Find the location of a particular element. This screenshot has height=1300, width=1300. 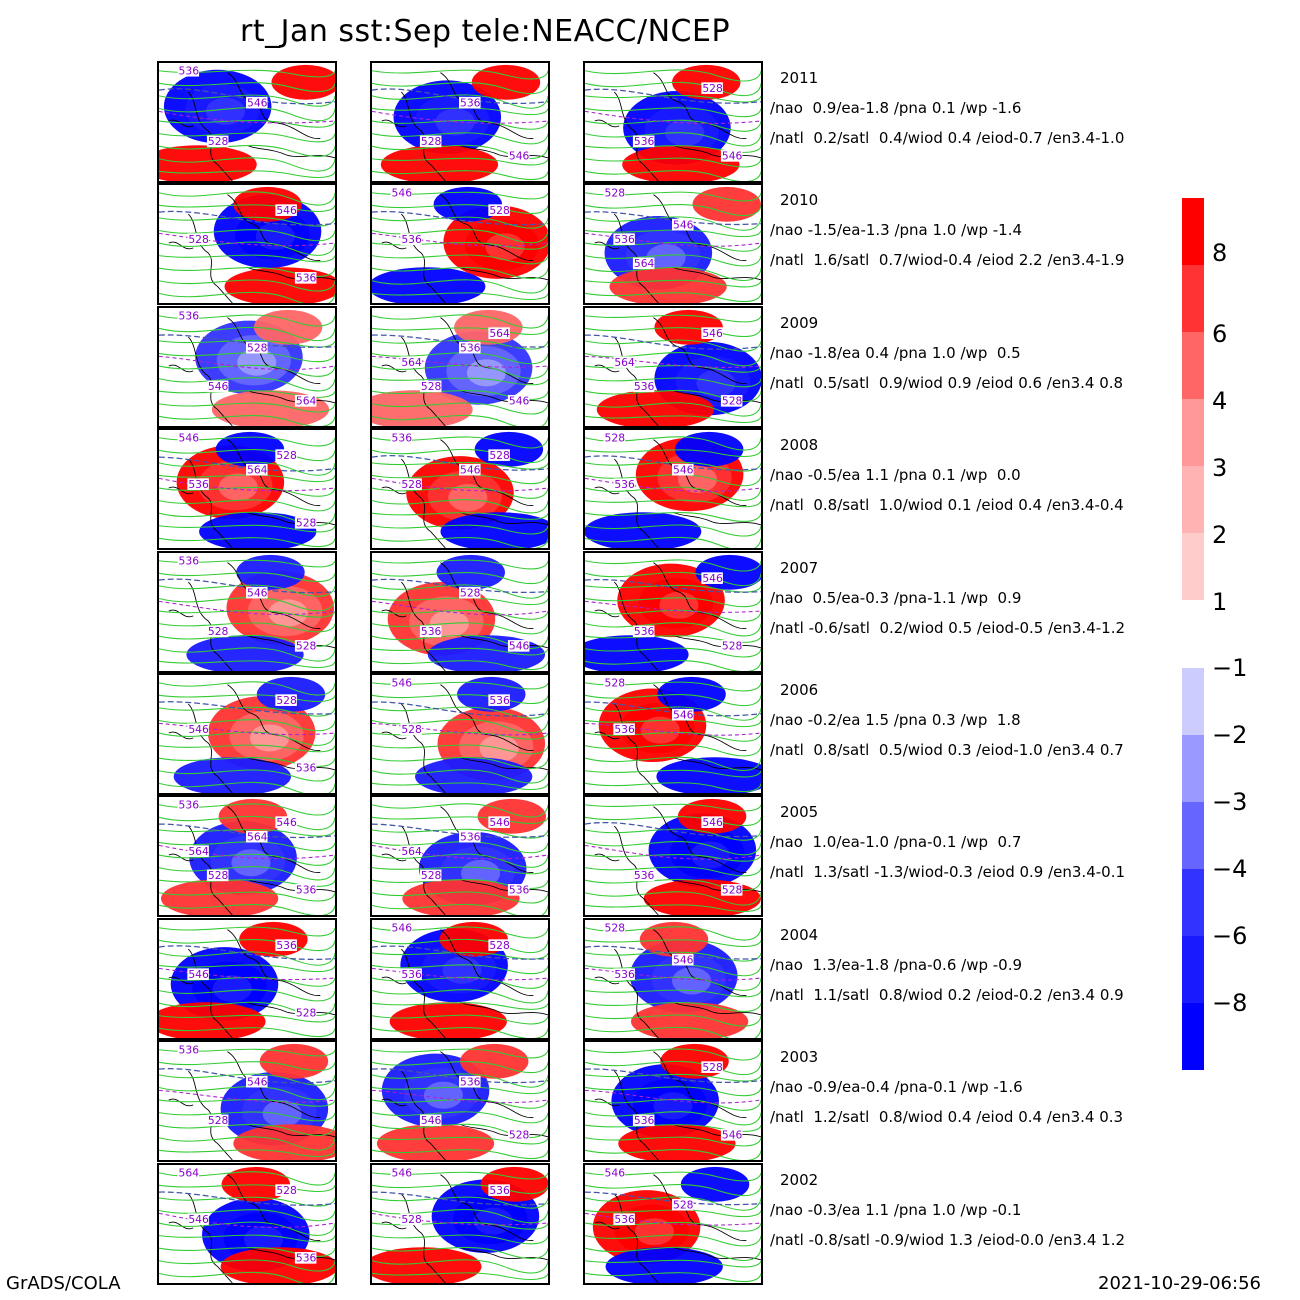

map-panel-2008-3: 536 528 546 is located at coordinates (673, 489).